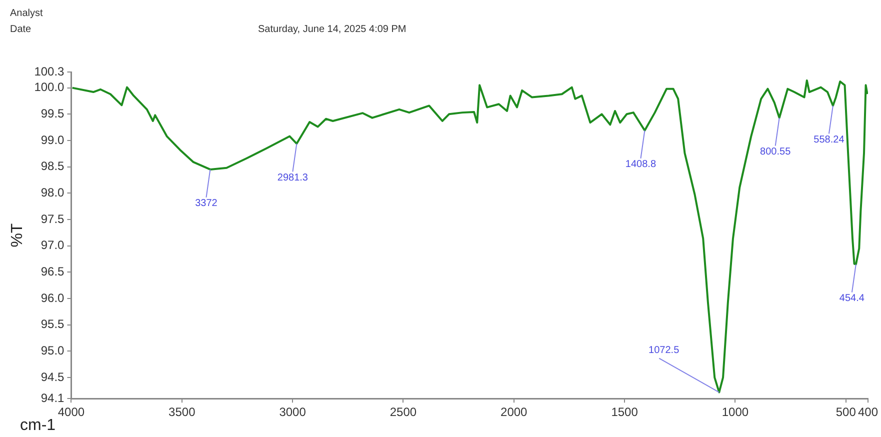 The width and height of the screenshot is (881, 437). I want to click on y-tick-label: 94.5, so click(52, 377).